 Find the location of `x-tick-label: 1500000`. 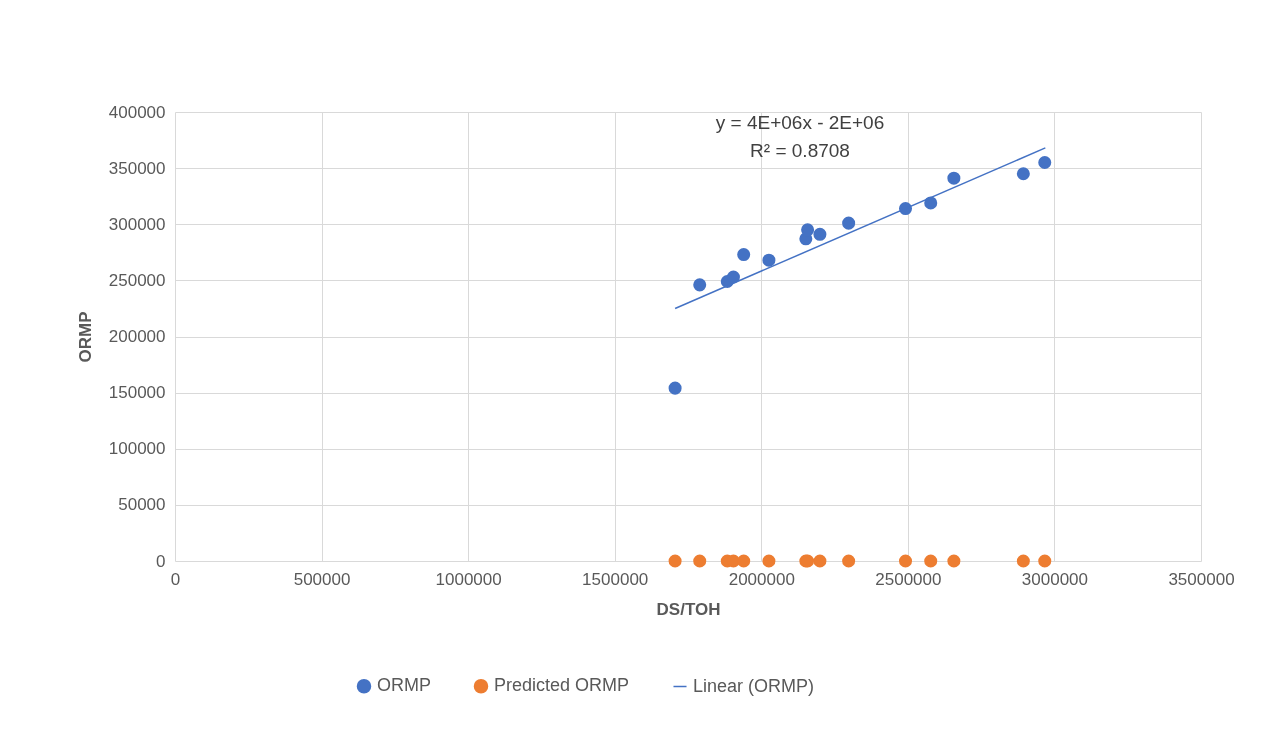

x-tick-label: 1500000 is located at coordinates (615, 579).